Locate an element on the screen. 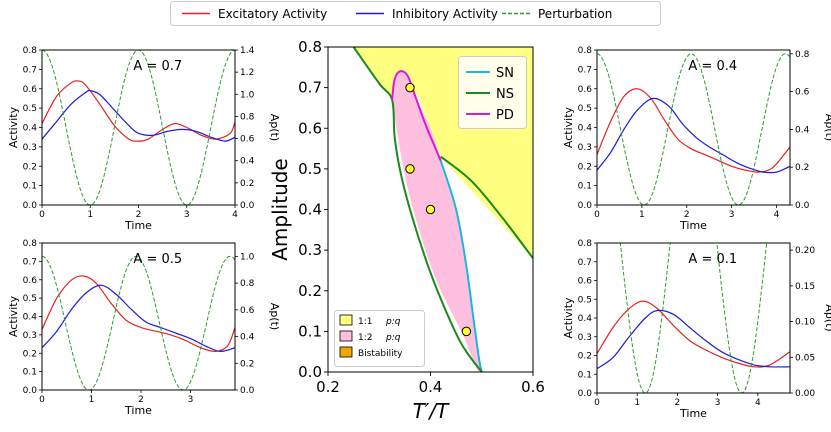 The height and width of the screenshot is (432, 831). region-legend: 1:1 p:q 1:2 p:q Bistability is located at coordinates (379, 338).